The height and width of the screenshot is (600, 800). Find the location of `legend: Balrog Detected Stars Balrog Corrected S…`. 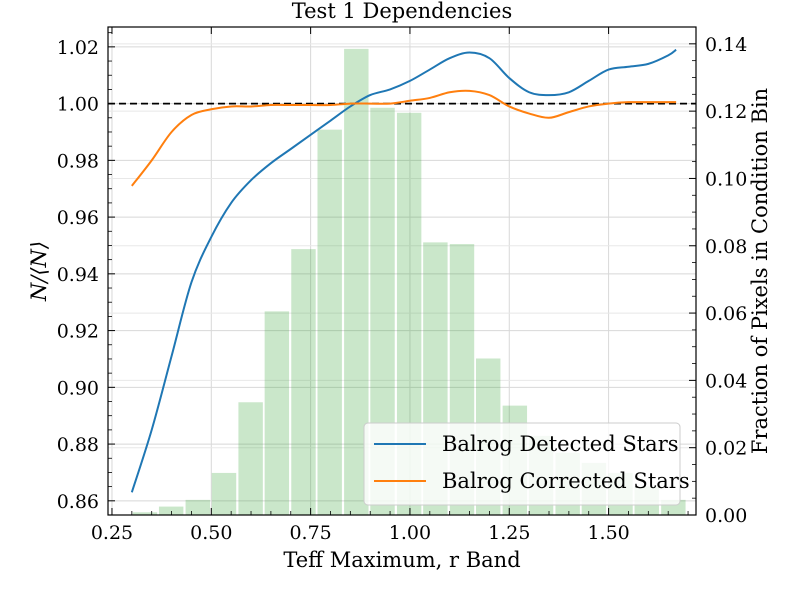

legend: Balrog Detected Stars Balrog Corrected S… is located at coordinates (526, 464).